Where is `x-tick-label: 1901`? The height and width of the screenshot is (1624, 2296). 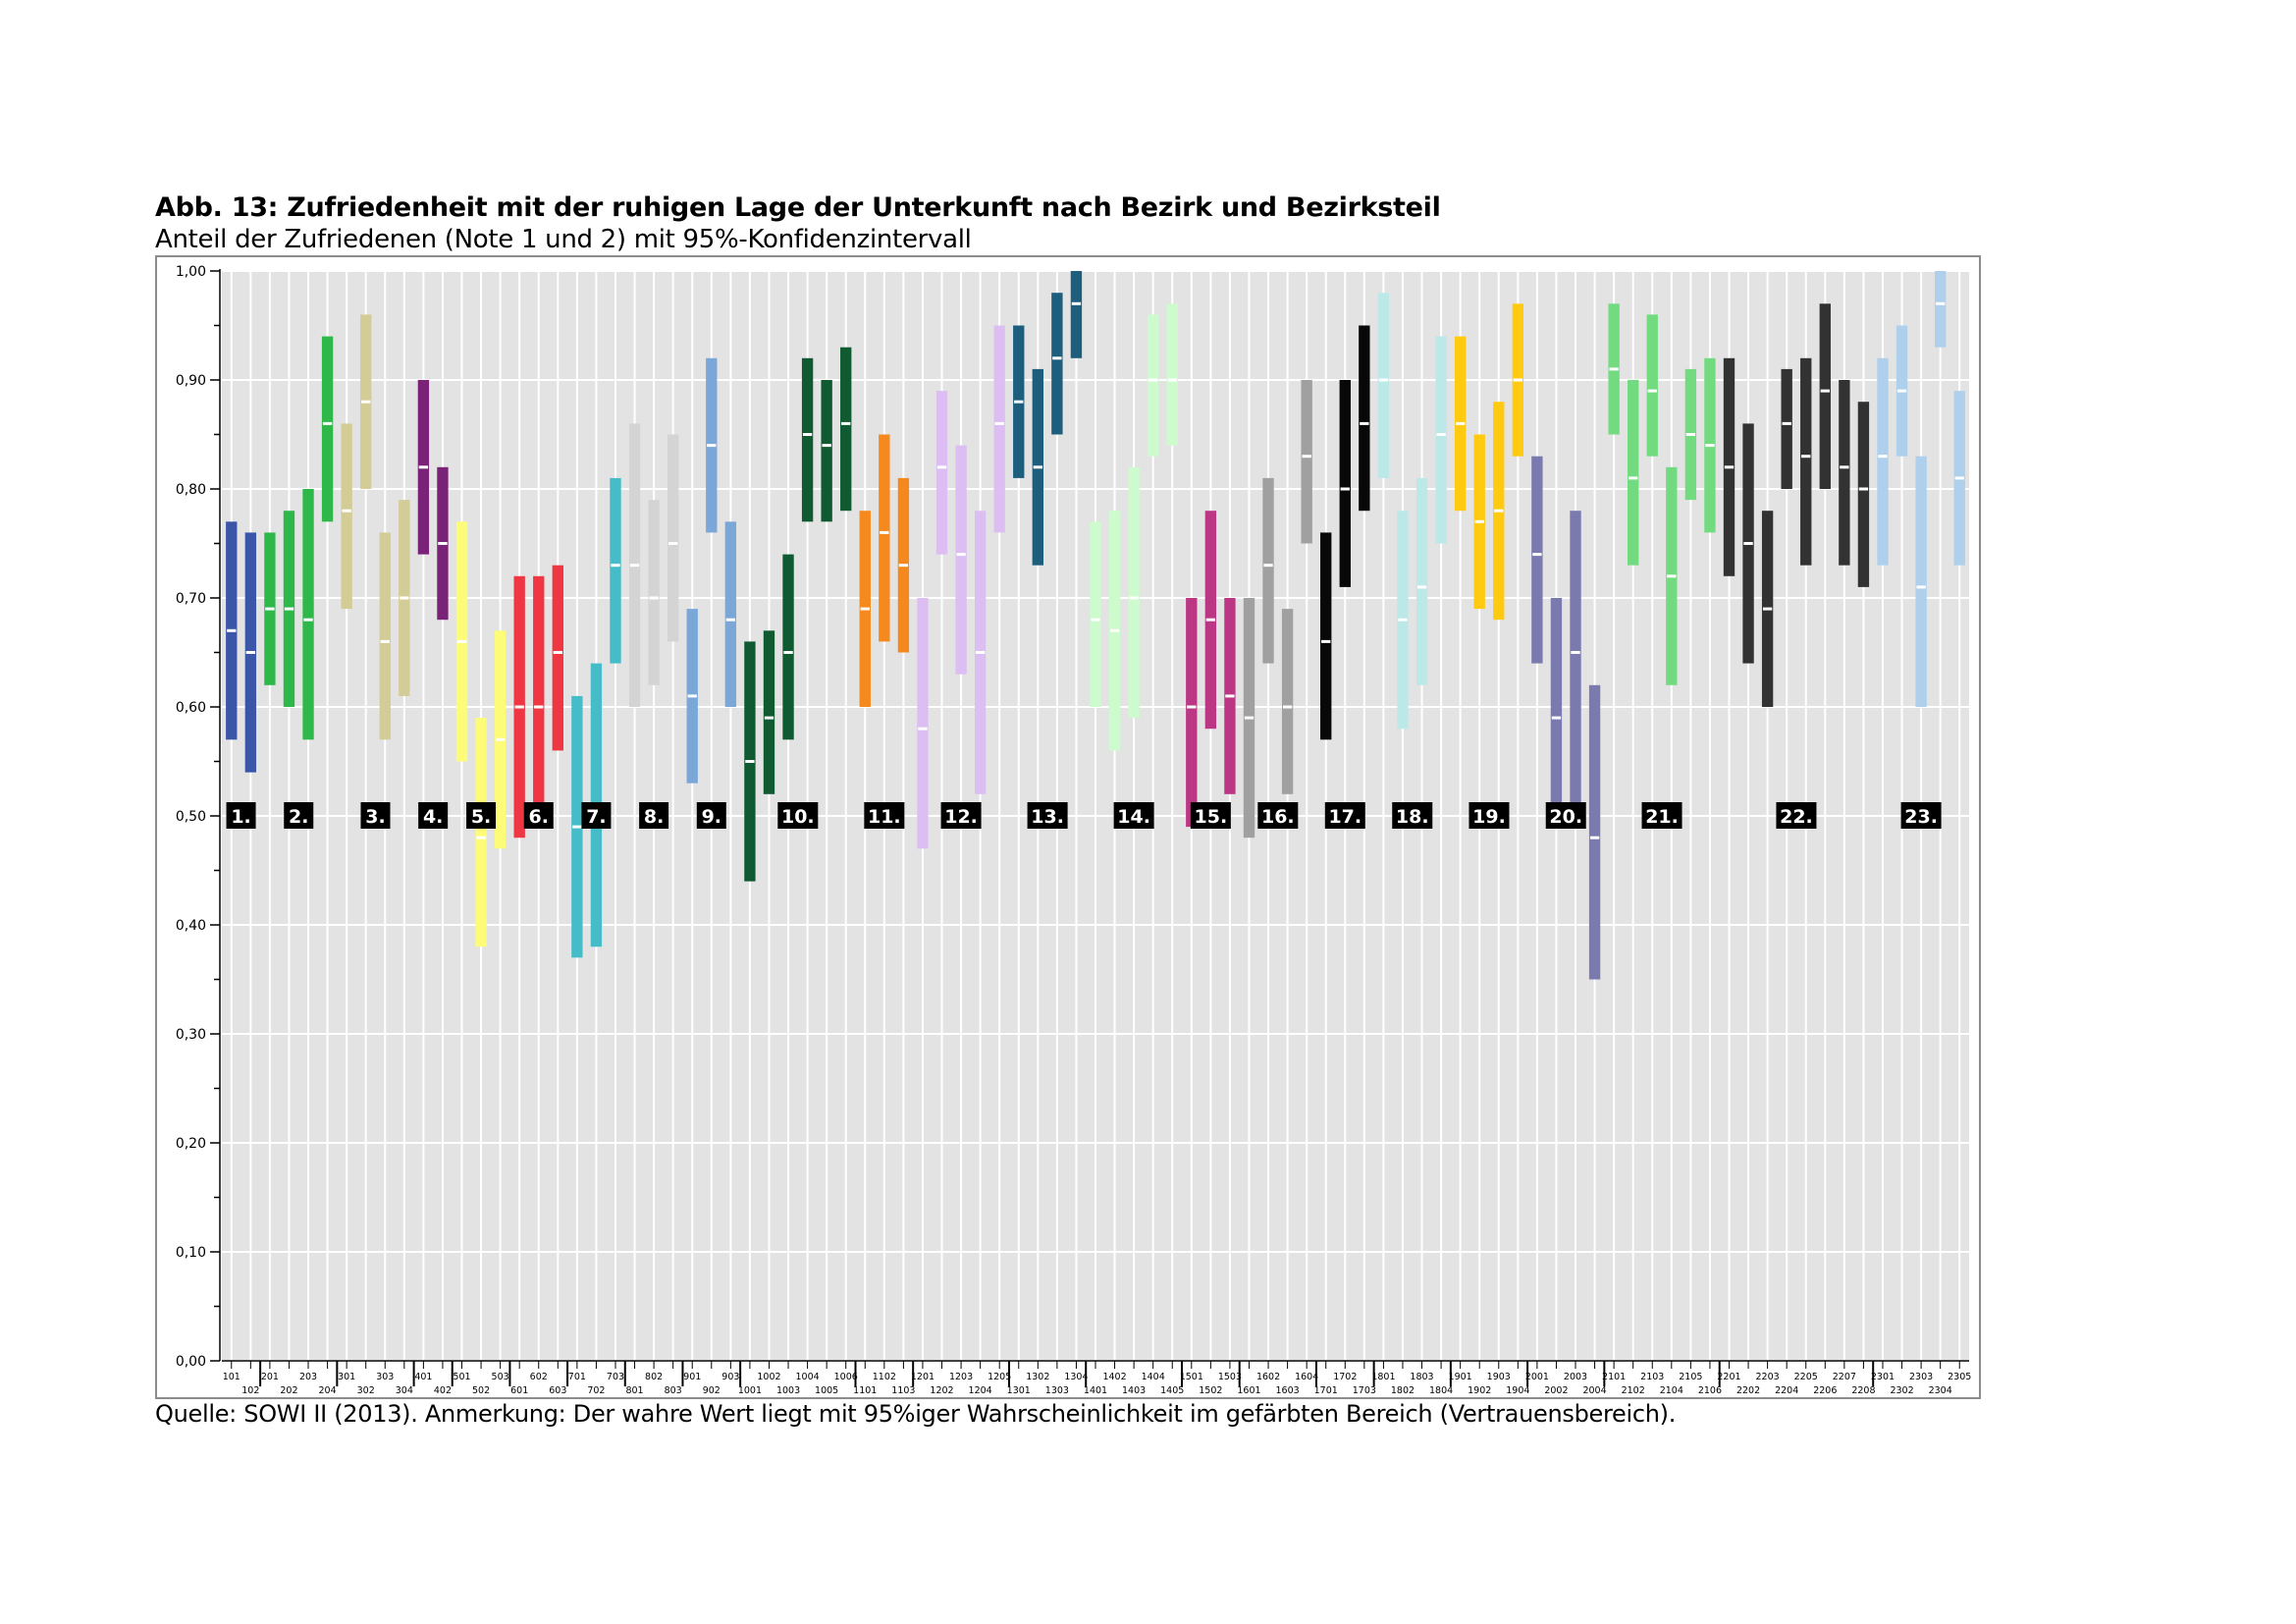
x-tick-label: 1901 is located at coordinates (1460, 1377).